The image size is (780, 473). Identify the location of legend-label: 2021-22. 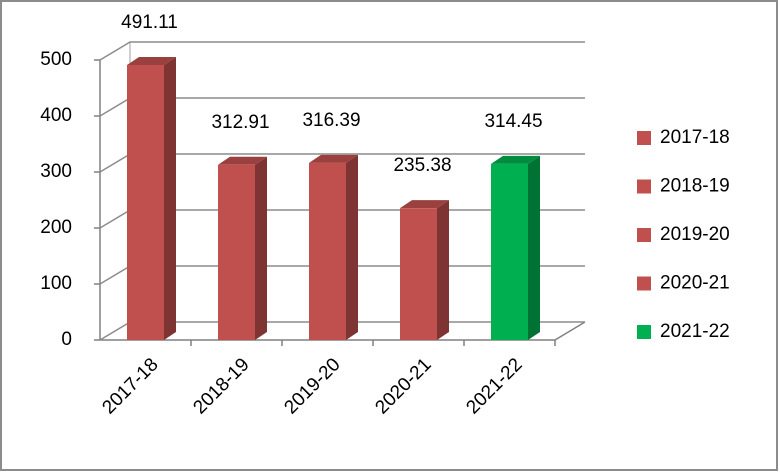
(695, 331).